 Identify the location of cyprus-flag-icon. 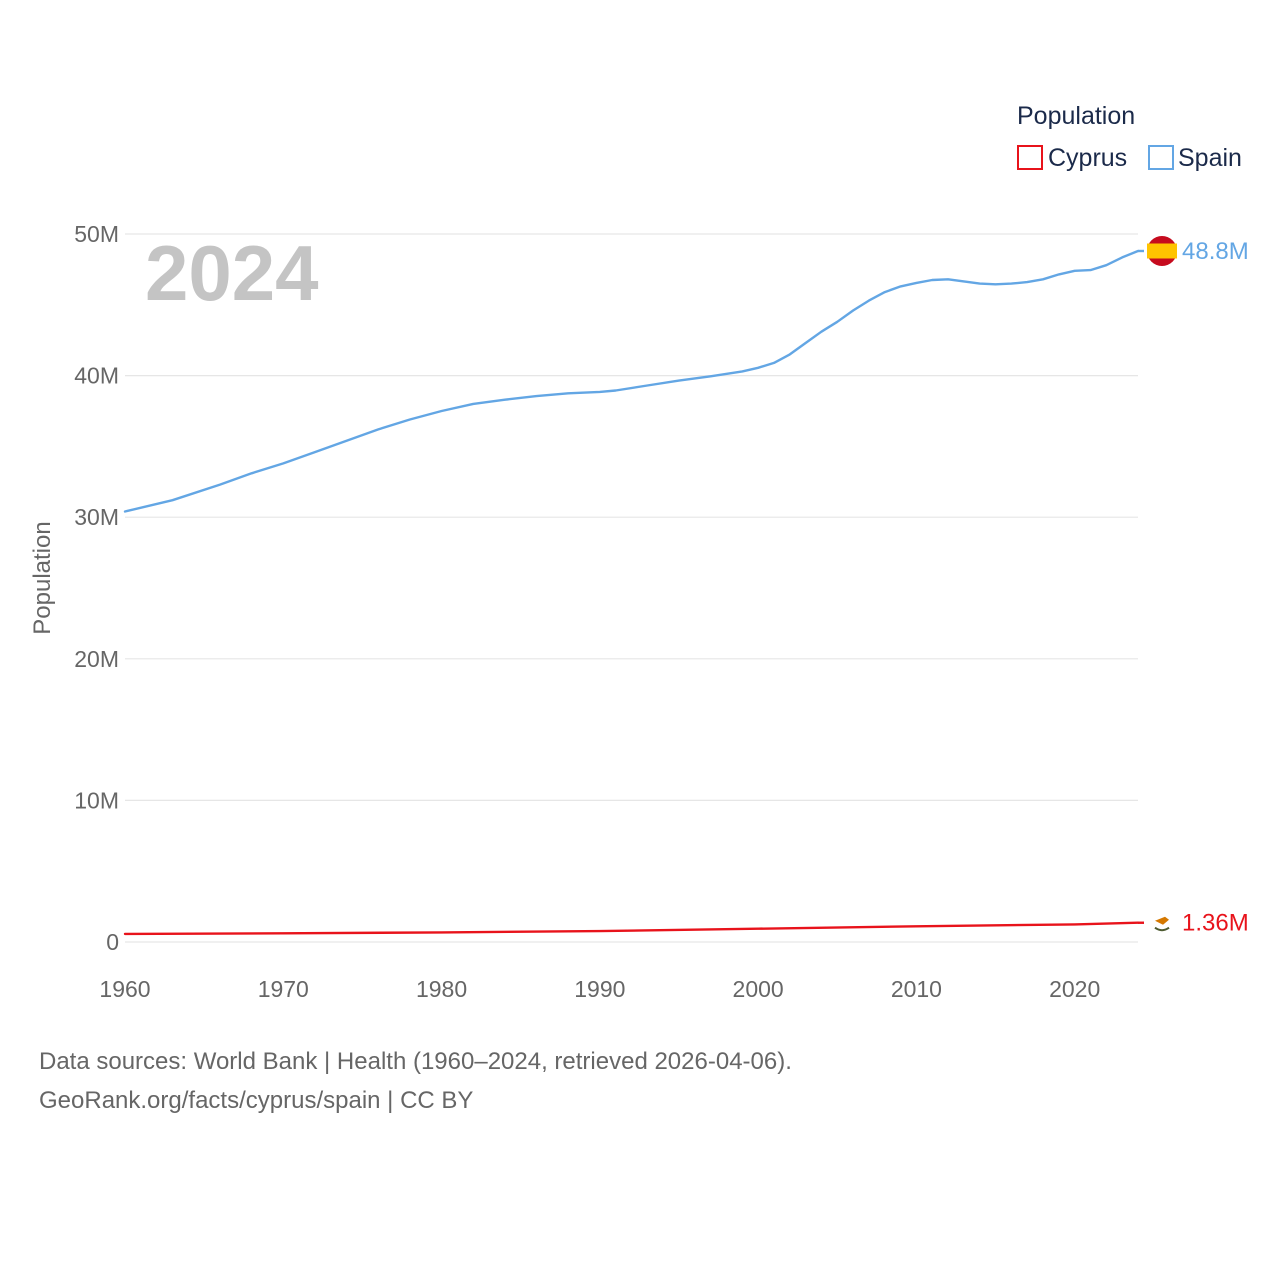
(1162, 922).